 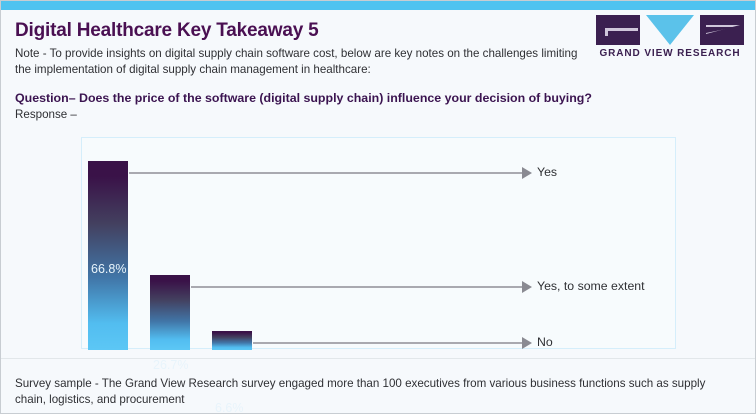 I want to click on logo-g-icon, so click(x=618, y=30).